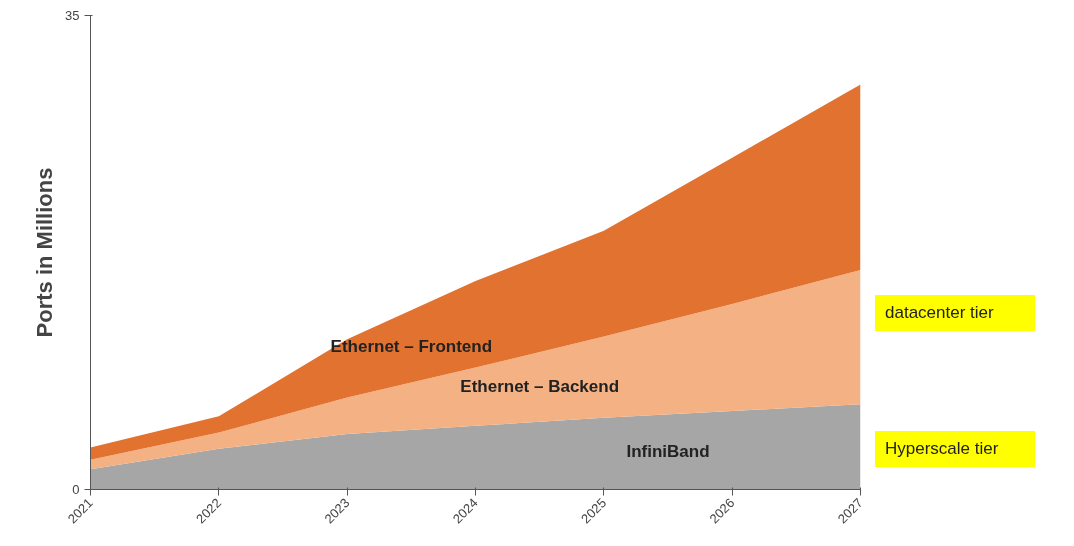 The image size is (1074, 546). Describe the element at coordinates (939, 313) in the screenshot. I see `text: datacenter tier` at that location.